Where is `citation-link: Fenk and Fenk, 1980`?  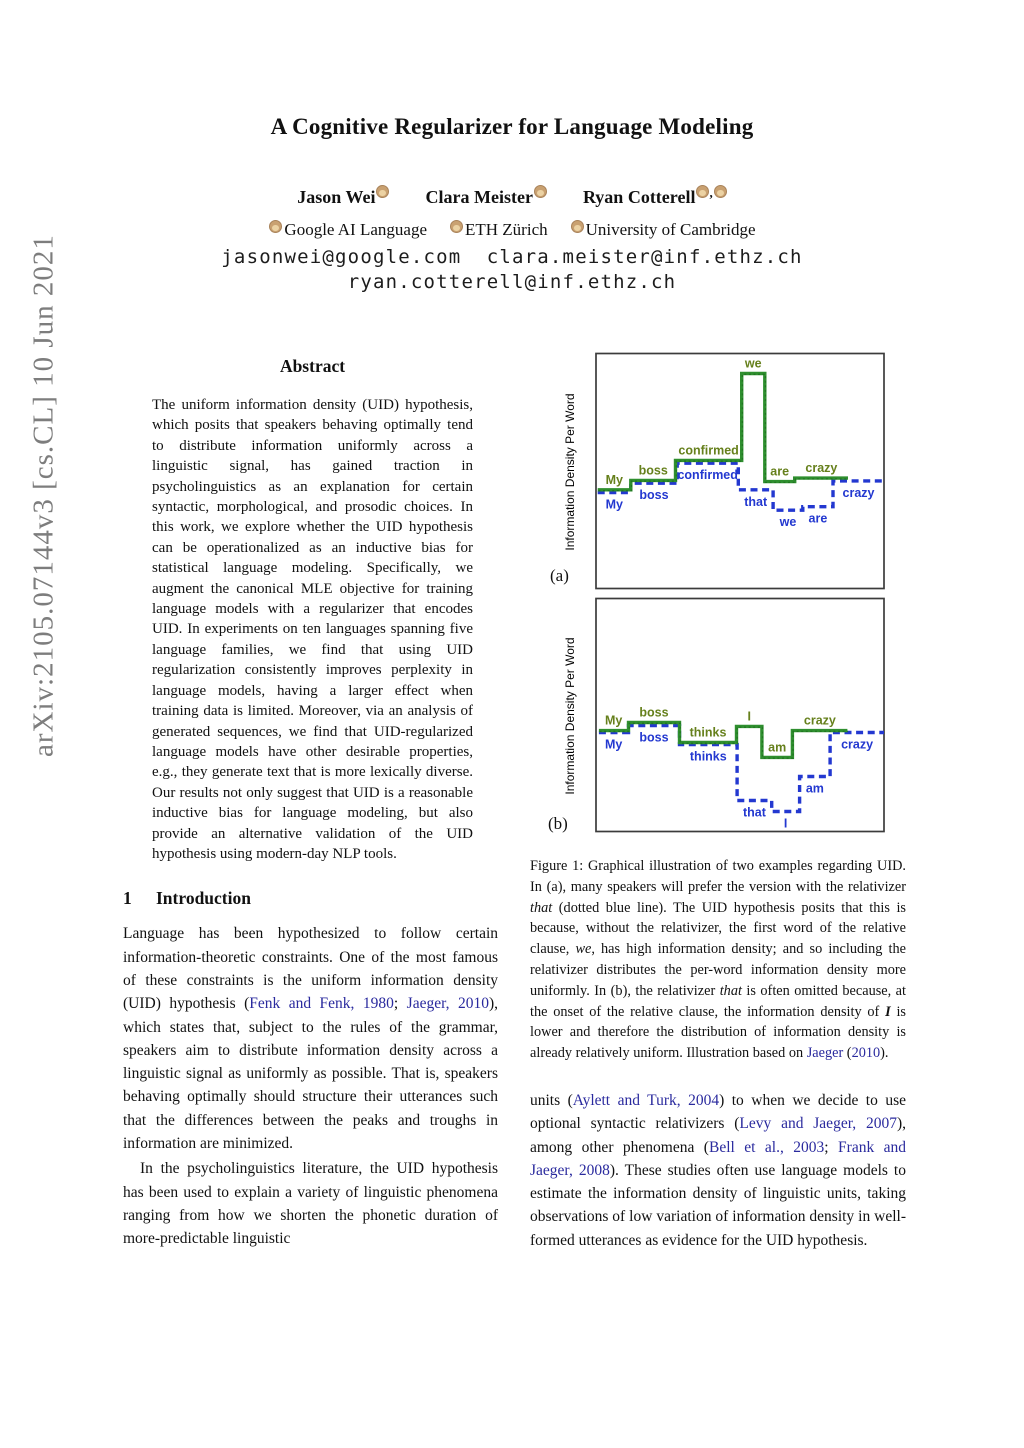 citation-link: Fenk and Fenk, 1980 is located at coordinates (321, 1004).